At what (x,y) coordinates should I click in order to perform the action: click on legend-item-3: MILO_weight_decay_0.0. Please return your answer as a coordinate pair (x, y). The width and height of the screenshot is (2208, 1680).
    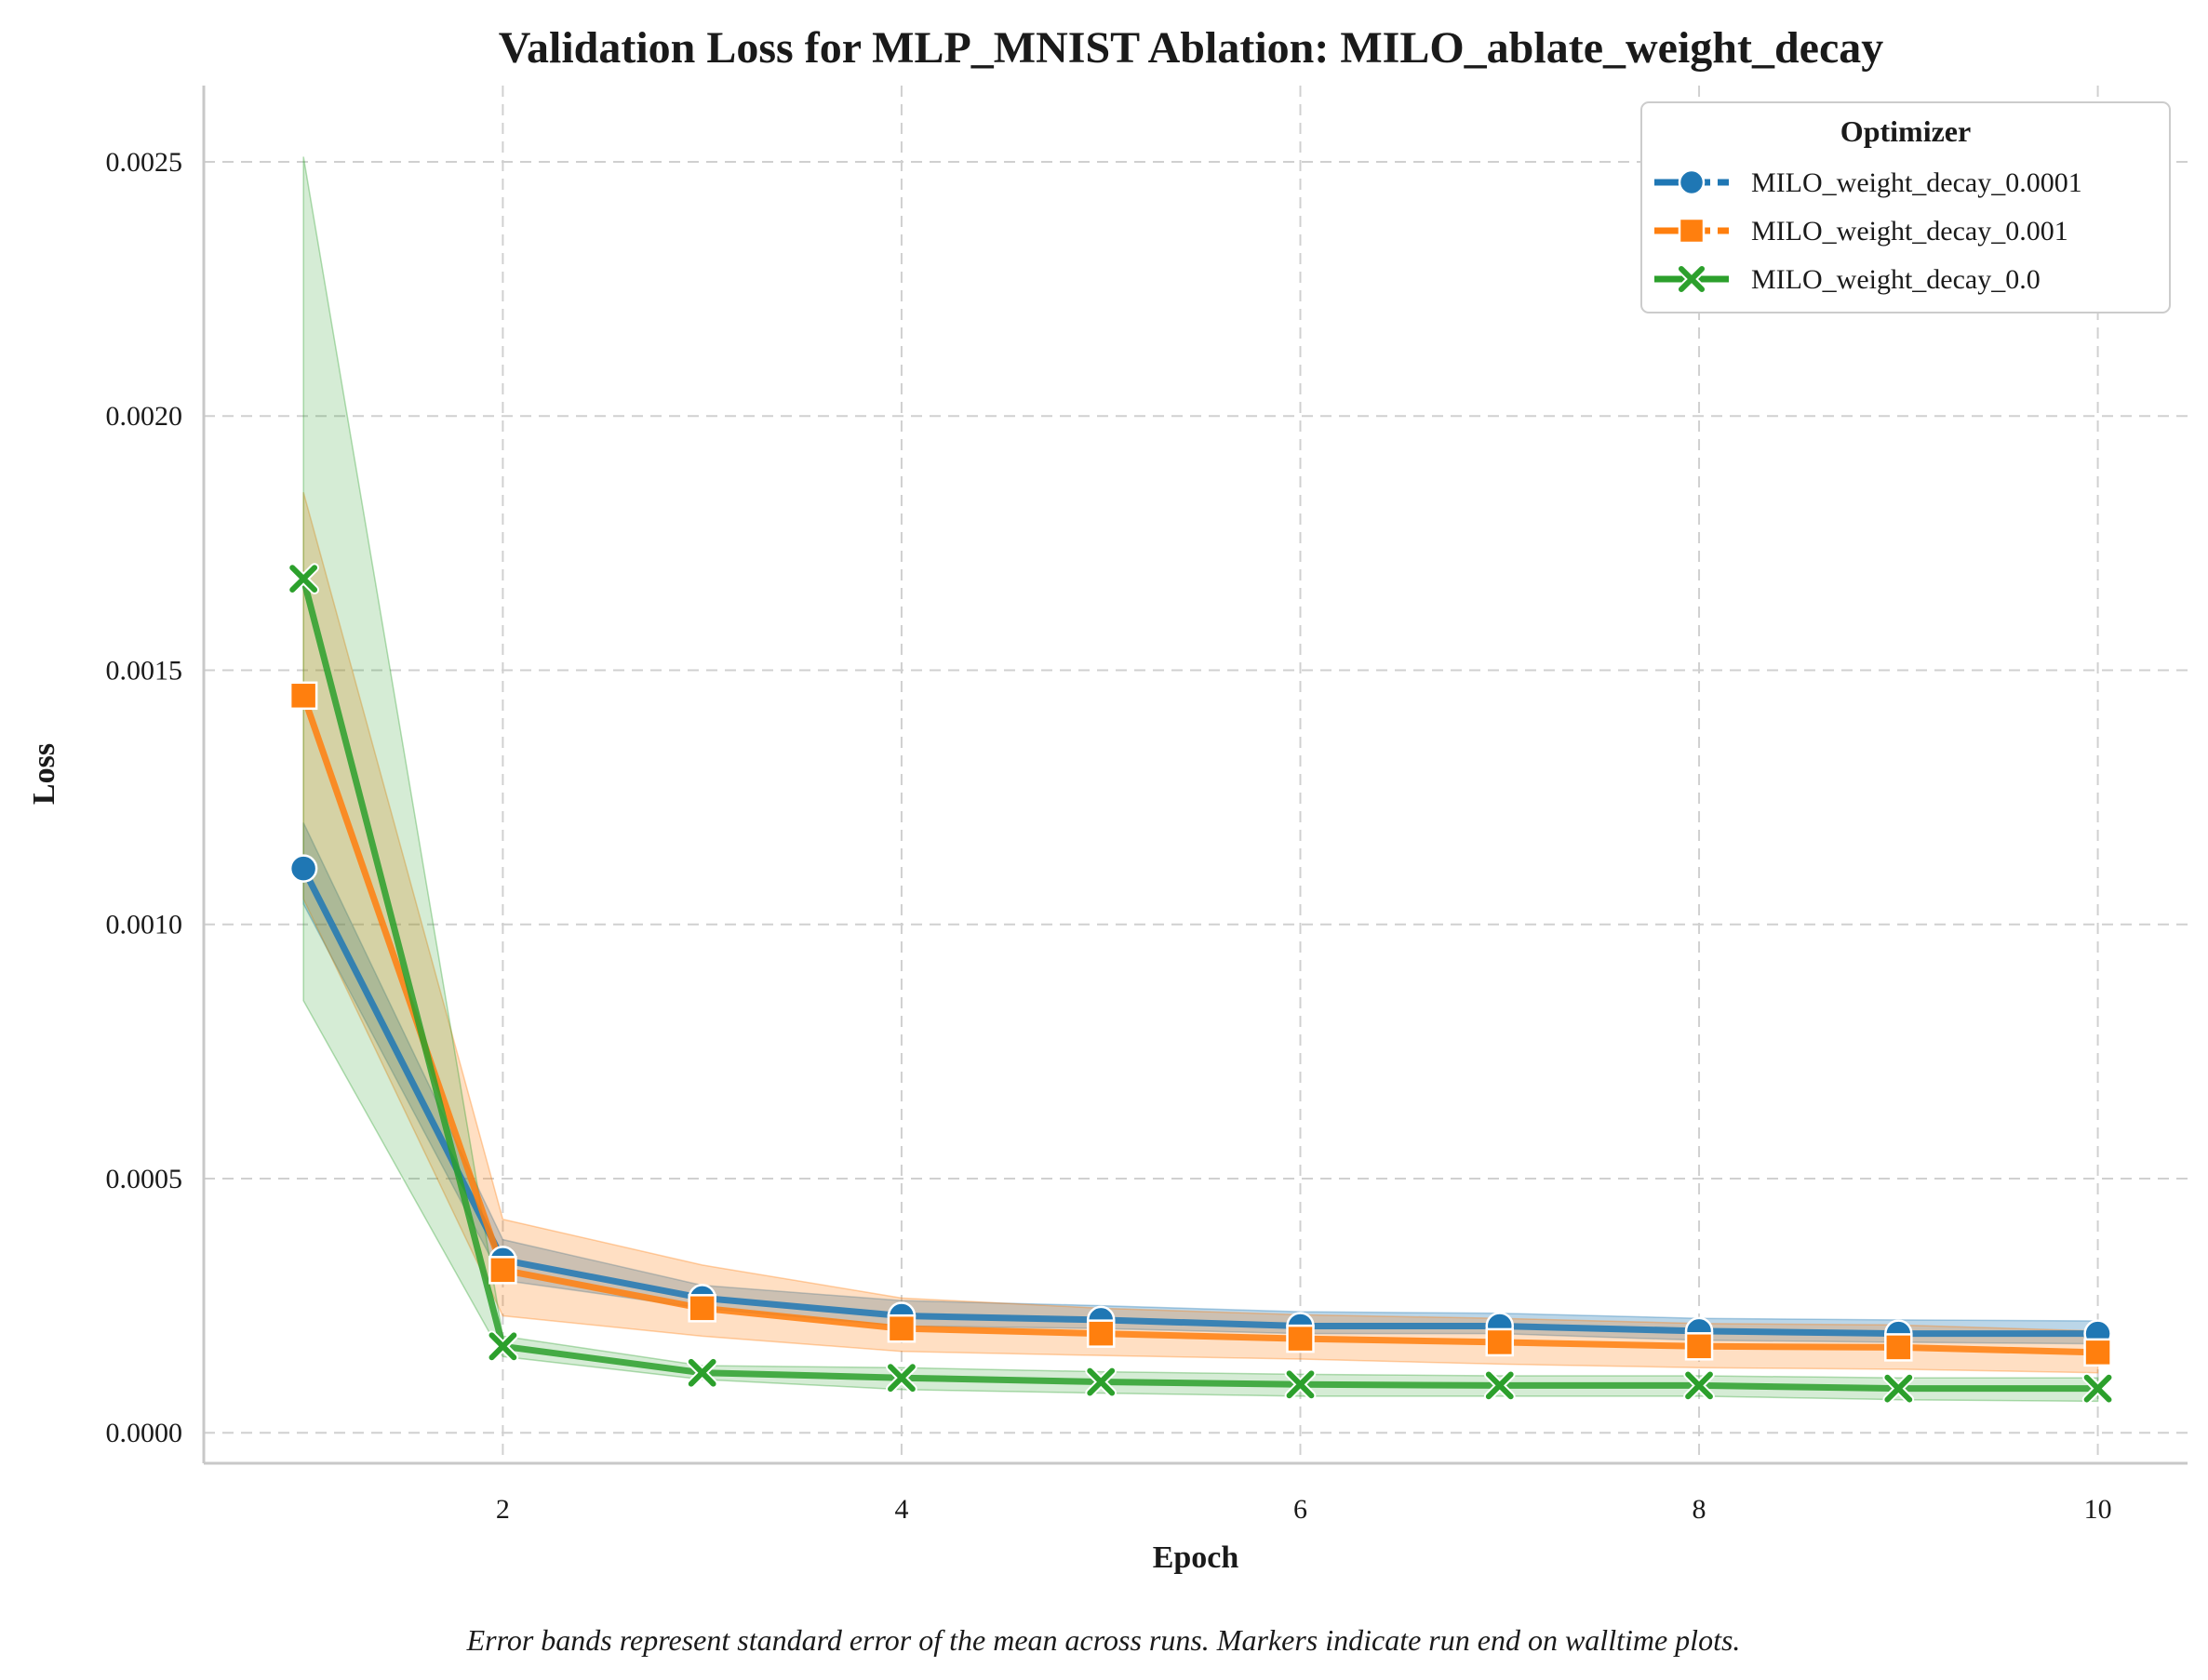
    Looking at the image, I should click on (1847, 279).